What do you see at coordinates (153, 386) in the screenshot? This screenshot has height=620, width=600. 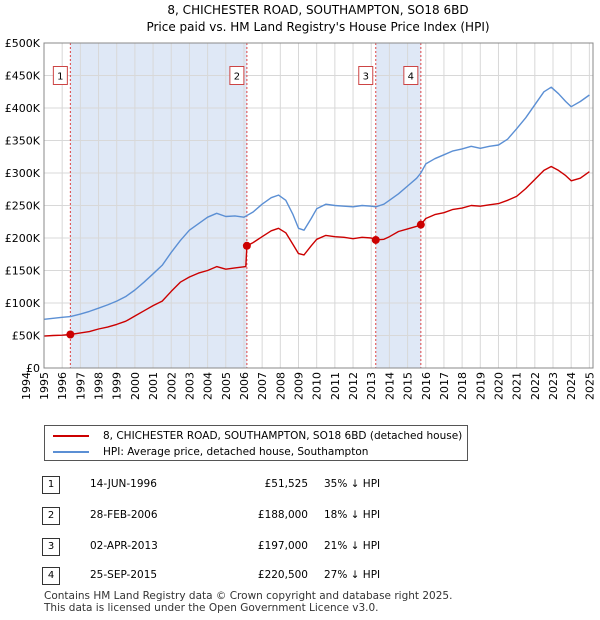 I see `x-tick-label: 2001` at bounding box center [153, 386].